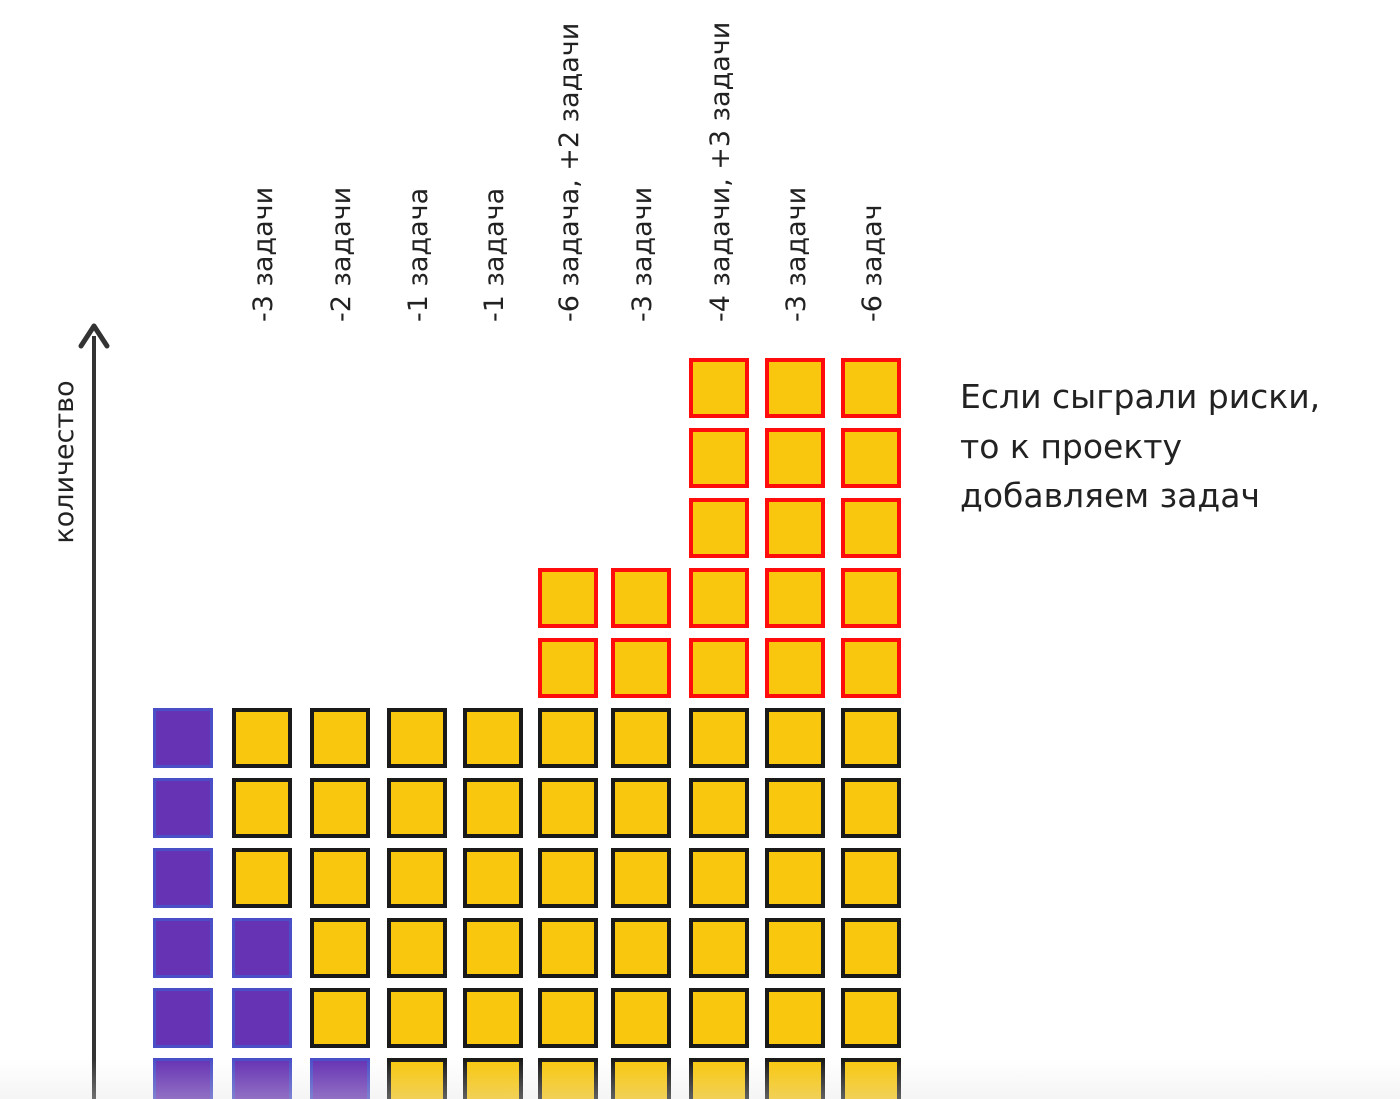 This screenshot has height=1099, width=1400. Describe the element at coordinates (1140, 396) in the screenshot. I see `risk-note-line-1: Если сыграли риски,` at that location.